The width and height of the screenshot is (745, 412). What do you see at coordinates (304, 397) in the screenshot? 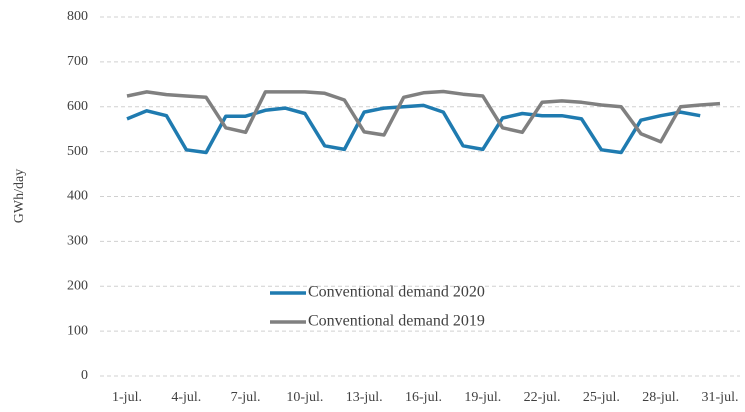
I see `x-tick-label: 10-jul.` at bounding box center [304, 397].